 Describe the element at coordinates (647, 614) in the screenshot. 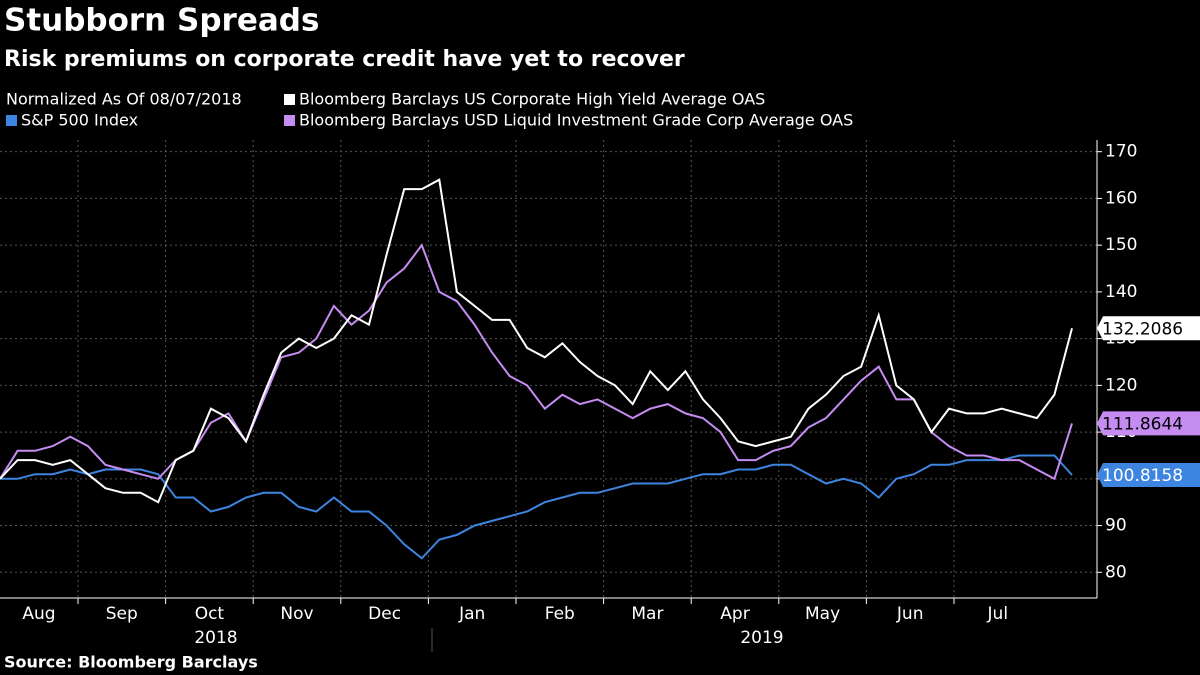

I see `x-tick-label: Mar` at that location.